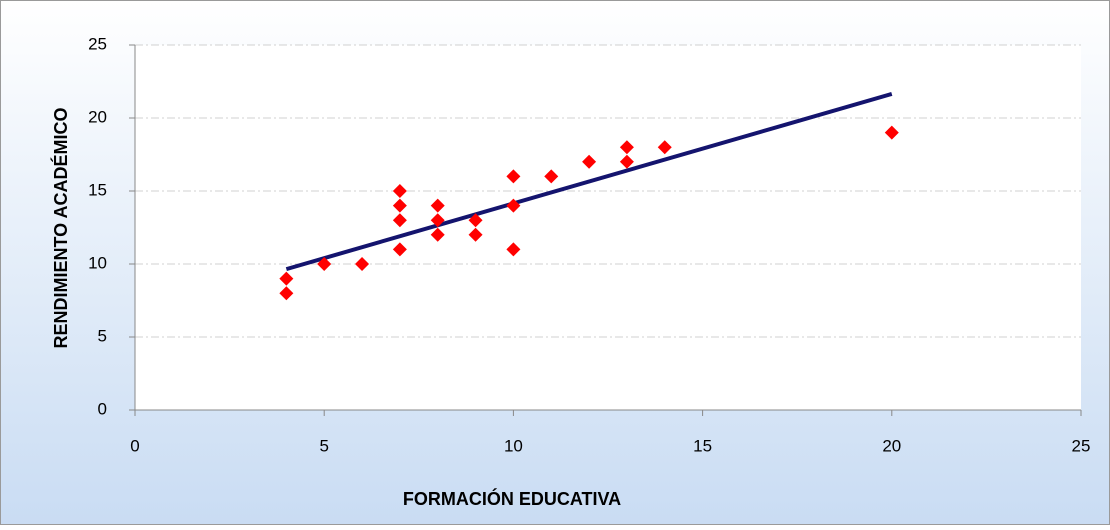  I want to click on x-axis-title: FORMACIÓN EDUCATIVA, so click(512, 498).